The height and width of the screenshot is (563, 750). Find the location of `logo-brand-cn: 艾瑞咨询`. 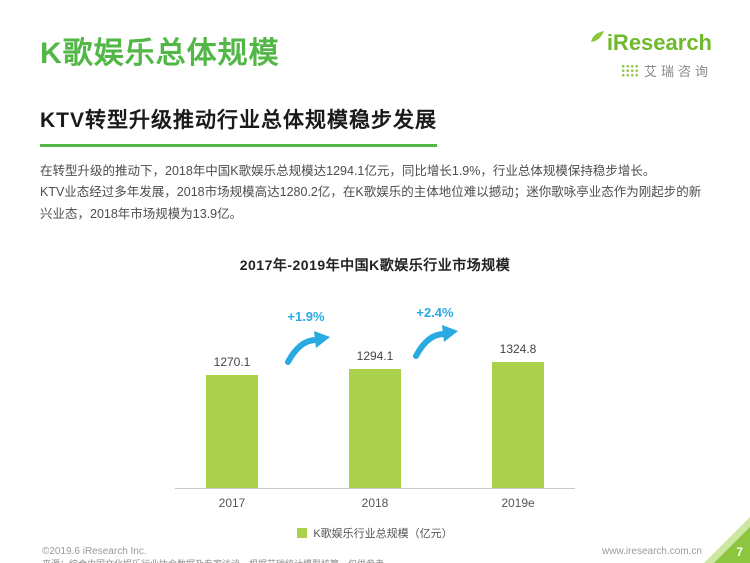

logo-brand-cn: 艾瑞咨询 is located at coordinates (677, 71).